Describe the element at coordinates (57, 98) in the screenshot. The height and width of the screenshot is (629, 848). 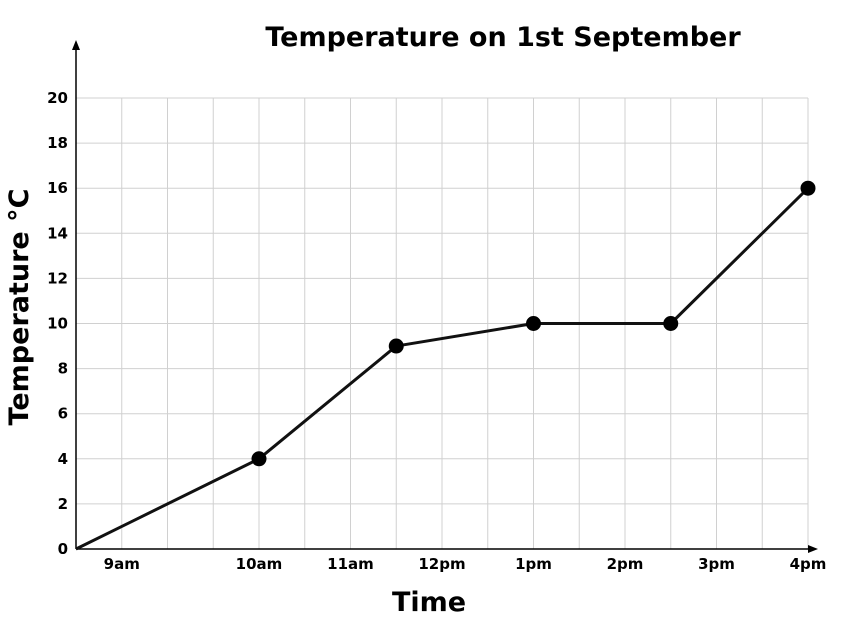
I see `y-tick-label: 20` at that location.